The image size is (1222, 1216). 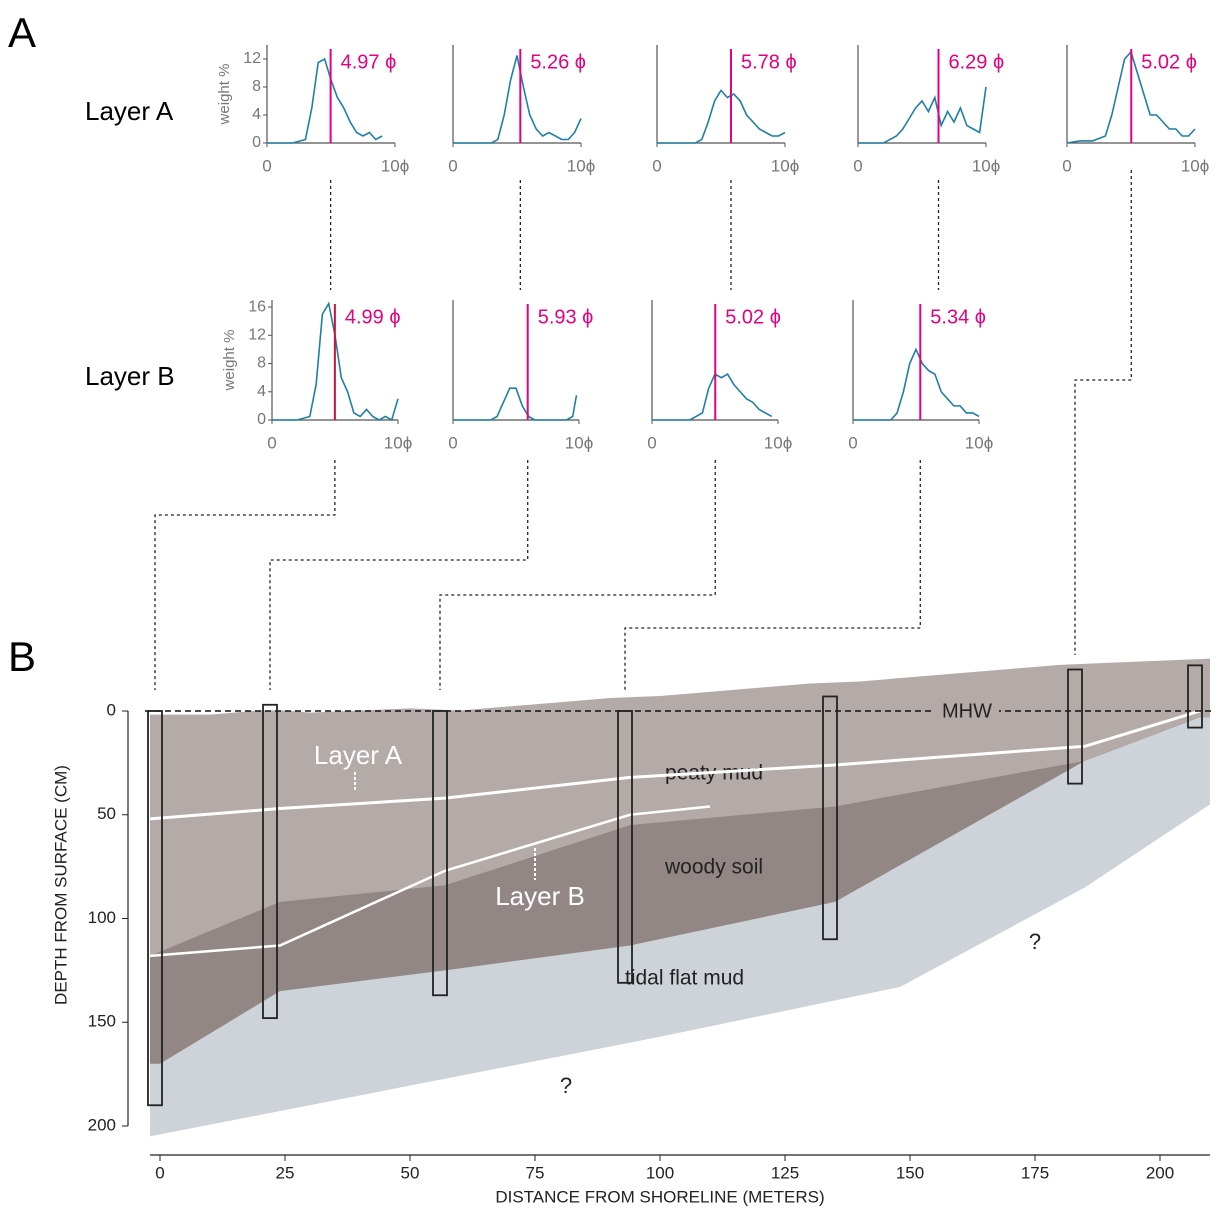 I want to click on layer-label: tidal flat mud, so click(x=684, y=978).